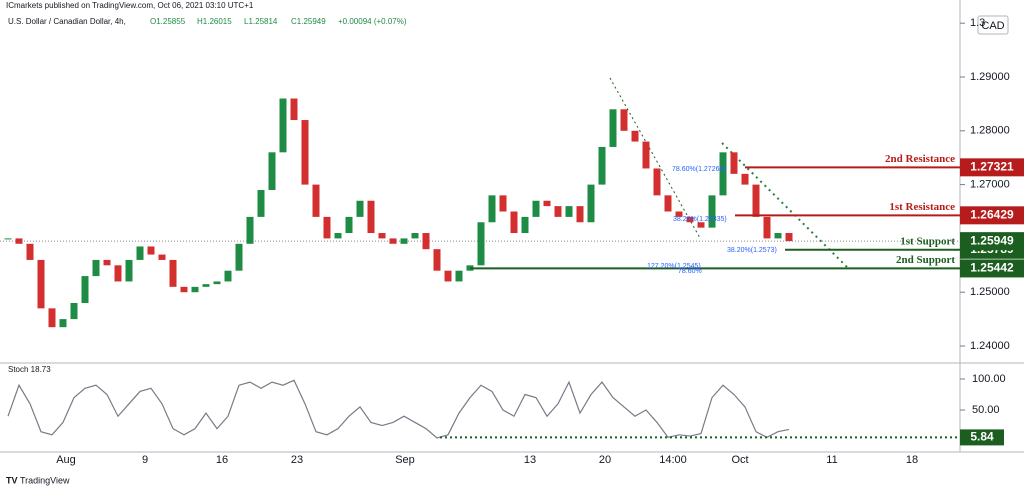 The image size is (1024, 496). Describe the element at coordinates (308, 21) in the screenshot. I see `ohlc-value: C1.25949` at that location.